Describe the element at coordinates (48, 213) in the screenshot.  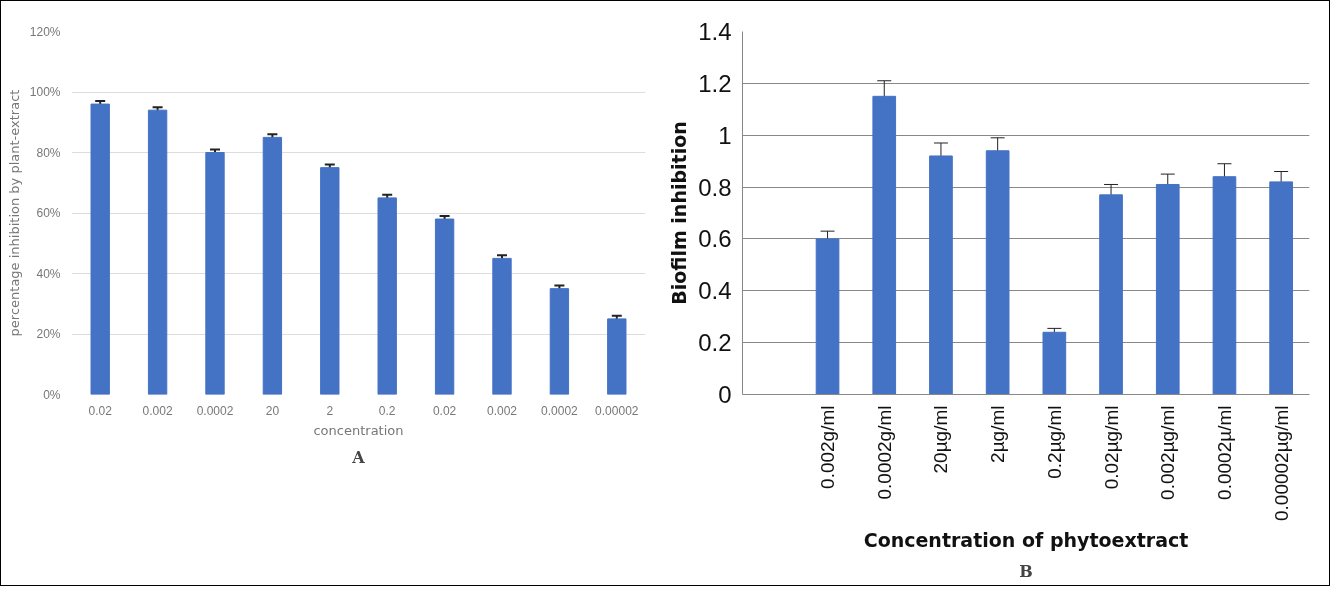
I see `y-tick-label: 60%` at that location.